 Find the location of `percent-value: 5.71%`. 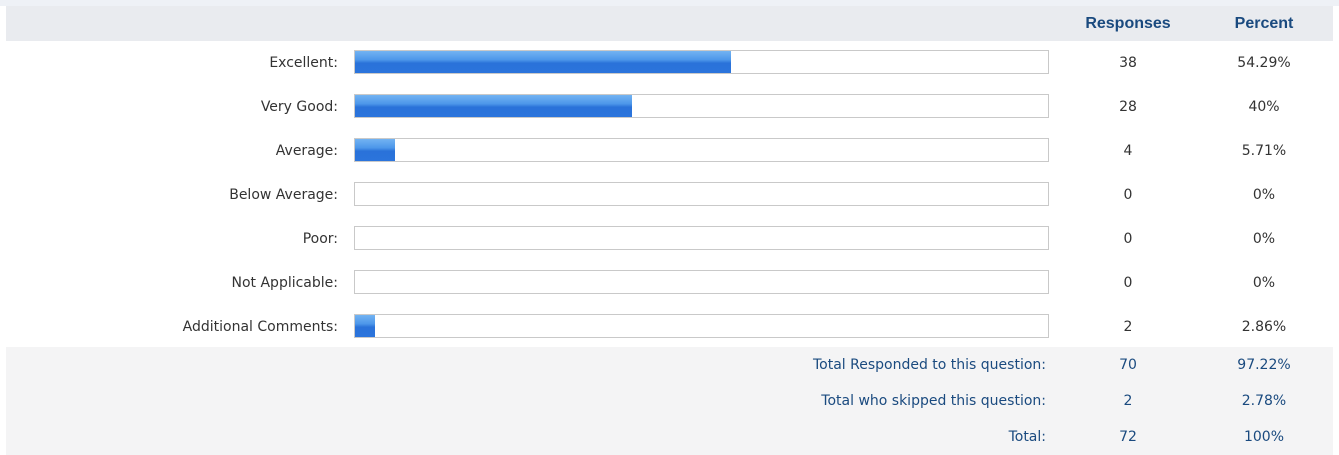

percent-value: 5.71% is located at coordinates (1264, 151).